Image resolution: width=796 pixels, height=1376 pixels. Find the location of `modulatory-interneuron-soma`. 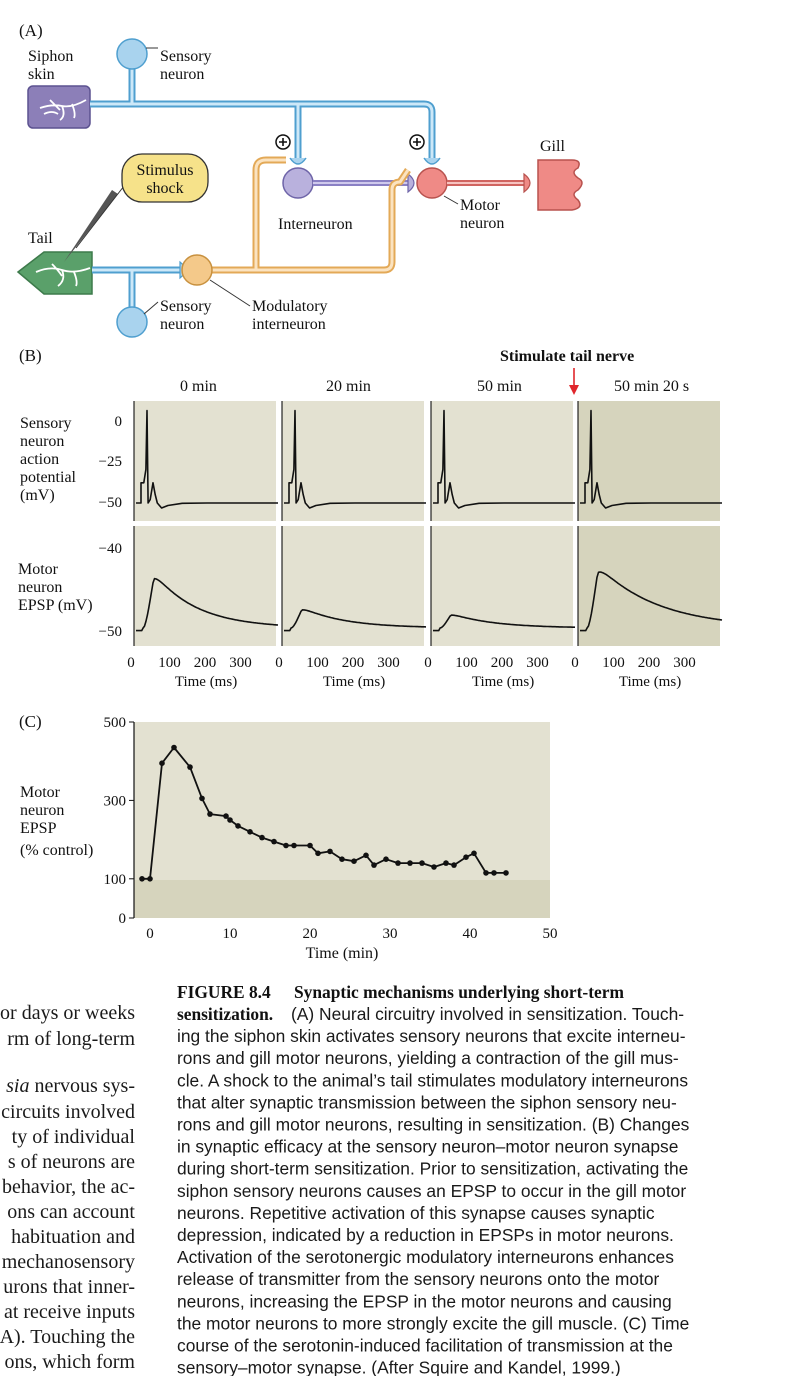

modulatory-interneuron-soma is located at coordinates (197, 270).